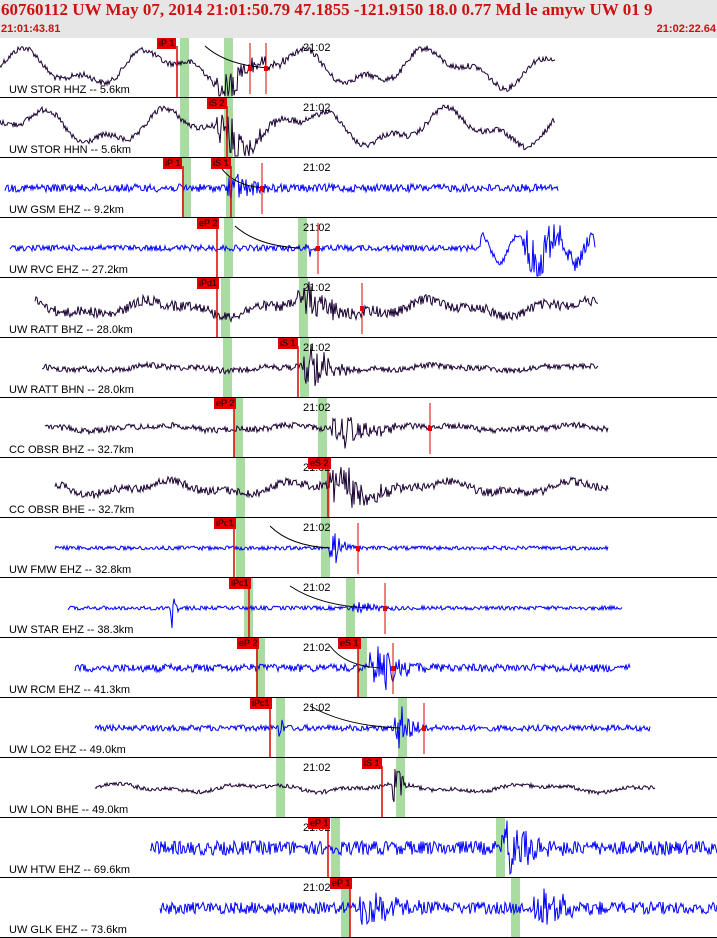  Describe the element at coordinates (70, 150) in the screenshot. I see `station-channel-label: UW STOR HHN -- 5.6km` at that location.